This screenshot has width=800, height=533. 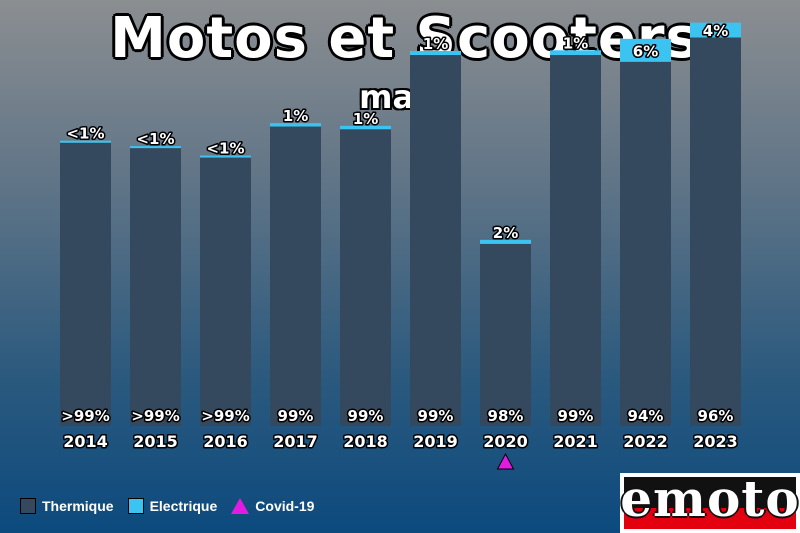 I want to click on bar-thermique-2023, so click(x=715, y=231).